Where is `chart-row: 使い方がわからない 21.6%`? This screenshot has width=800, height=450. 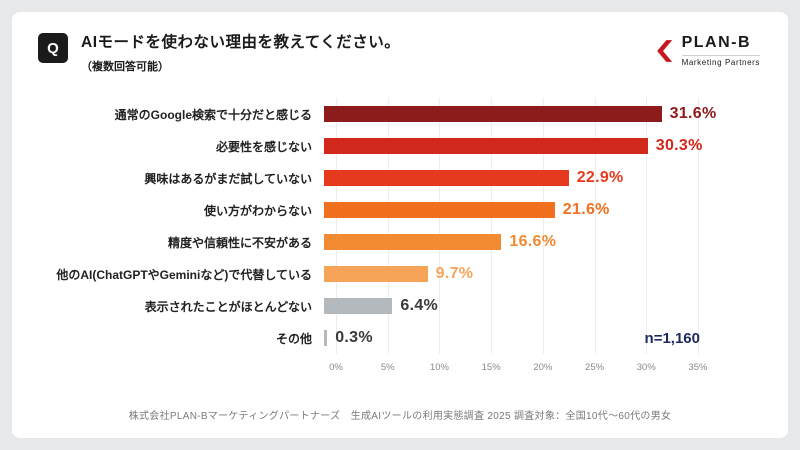
chart-row: 使い方がわからない 21.6% is located at coordinates (400, 210).